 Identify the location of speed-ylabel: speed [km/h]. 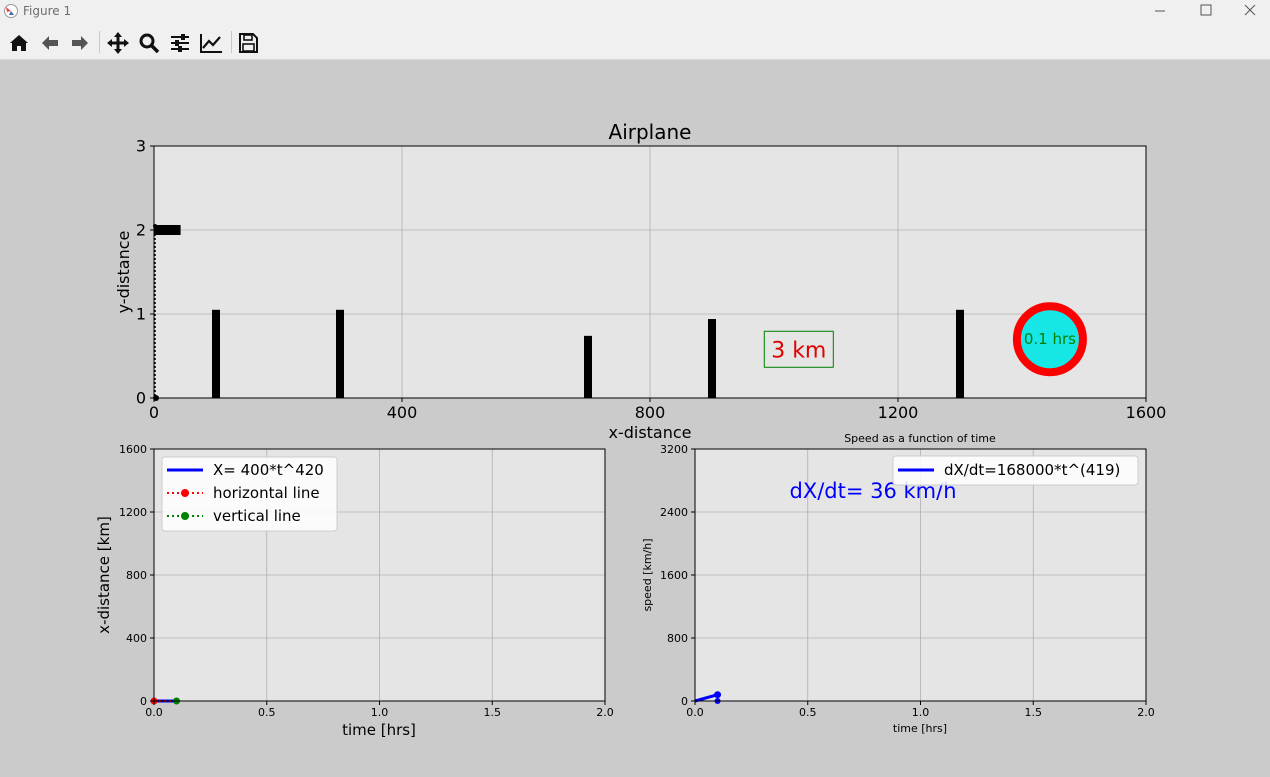
(647, 574).